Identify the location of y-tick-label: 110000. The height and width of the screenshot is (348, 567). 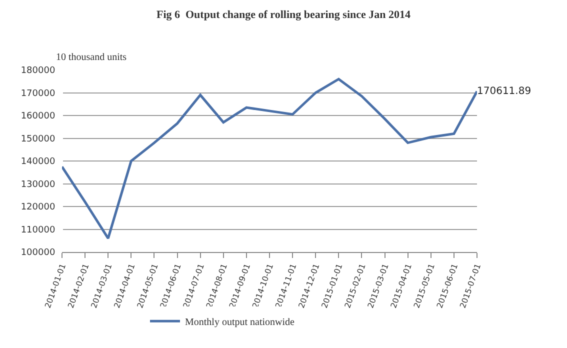
(38, 230).